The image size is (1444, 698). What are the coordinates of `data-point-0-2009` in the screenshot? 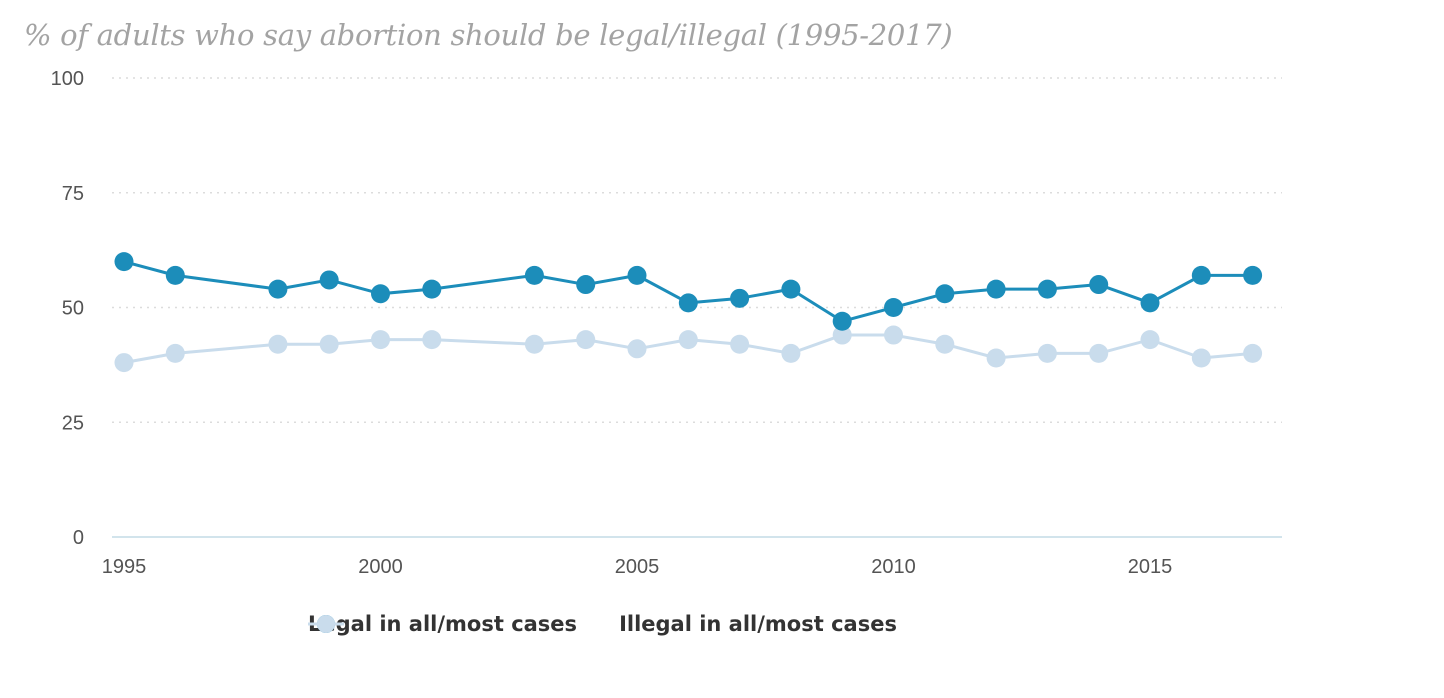 It's located at (842, 321).